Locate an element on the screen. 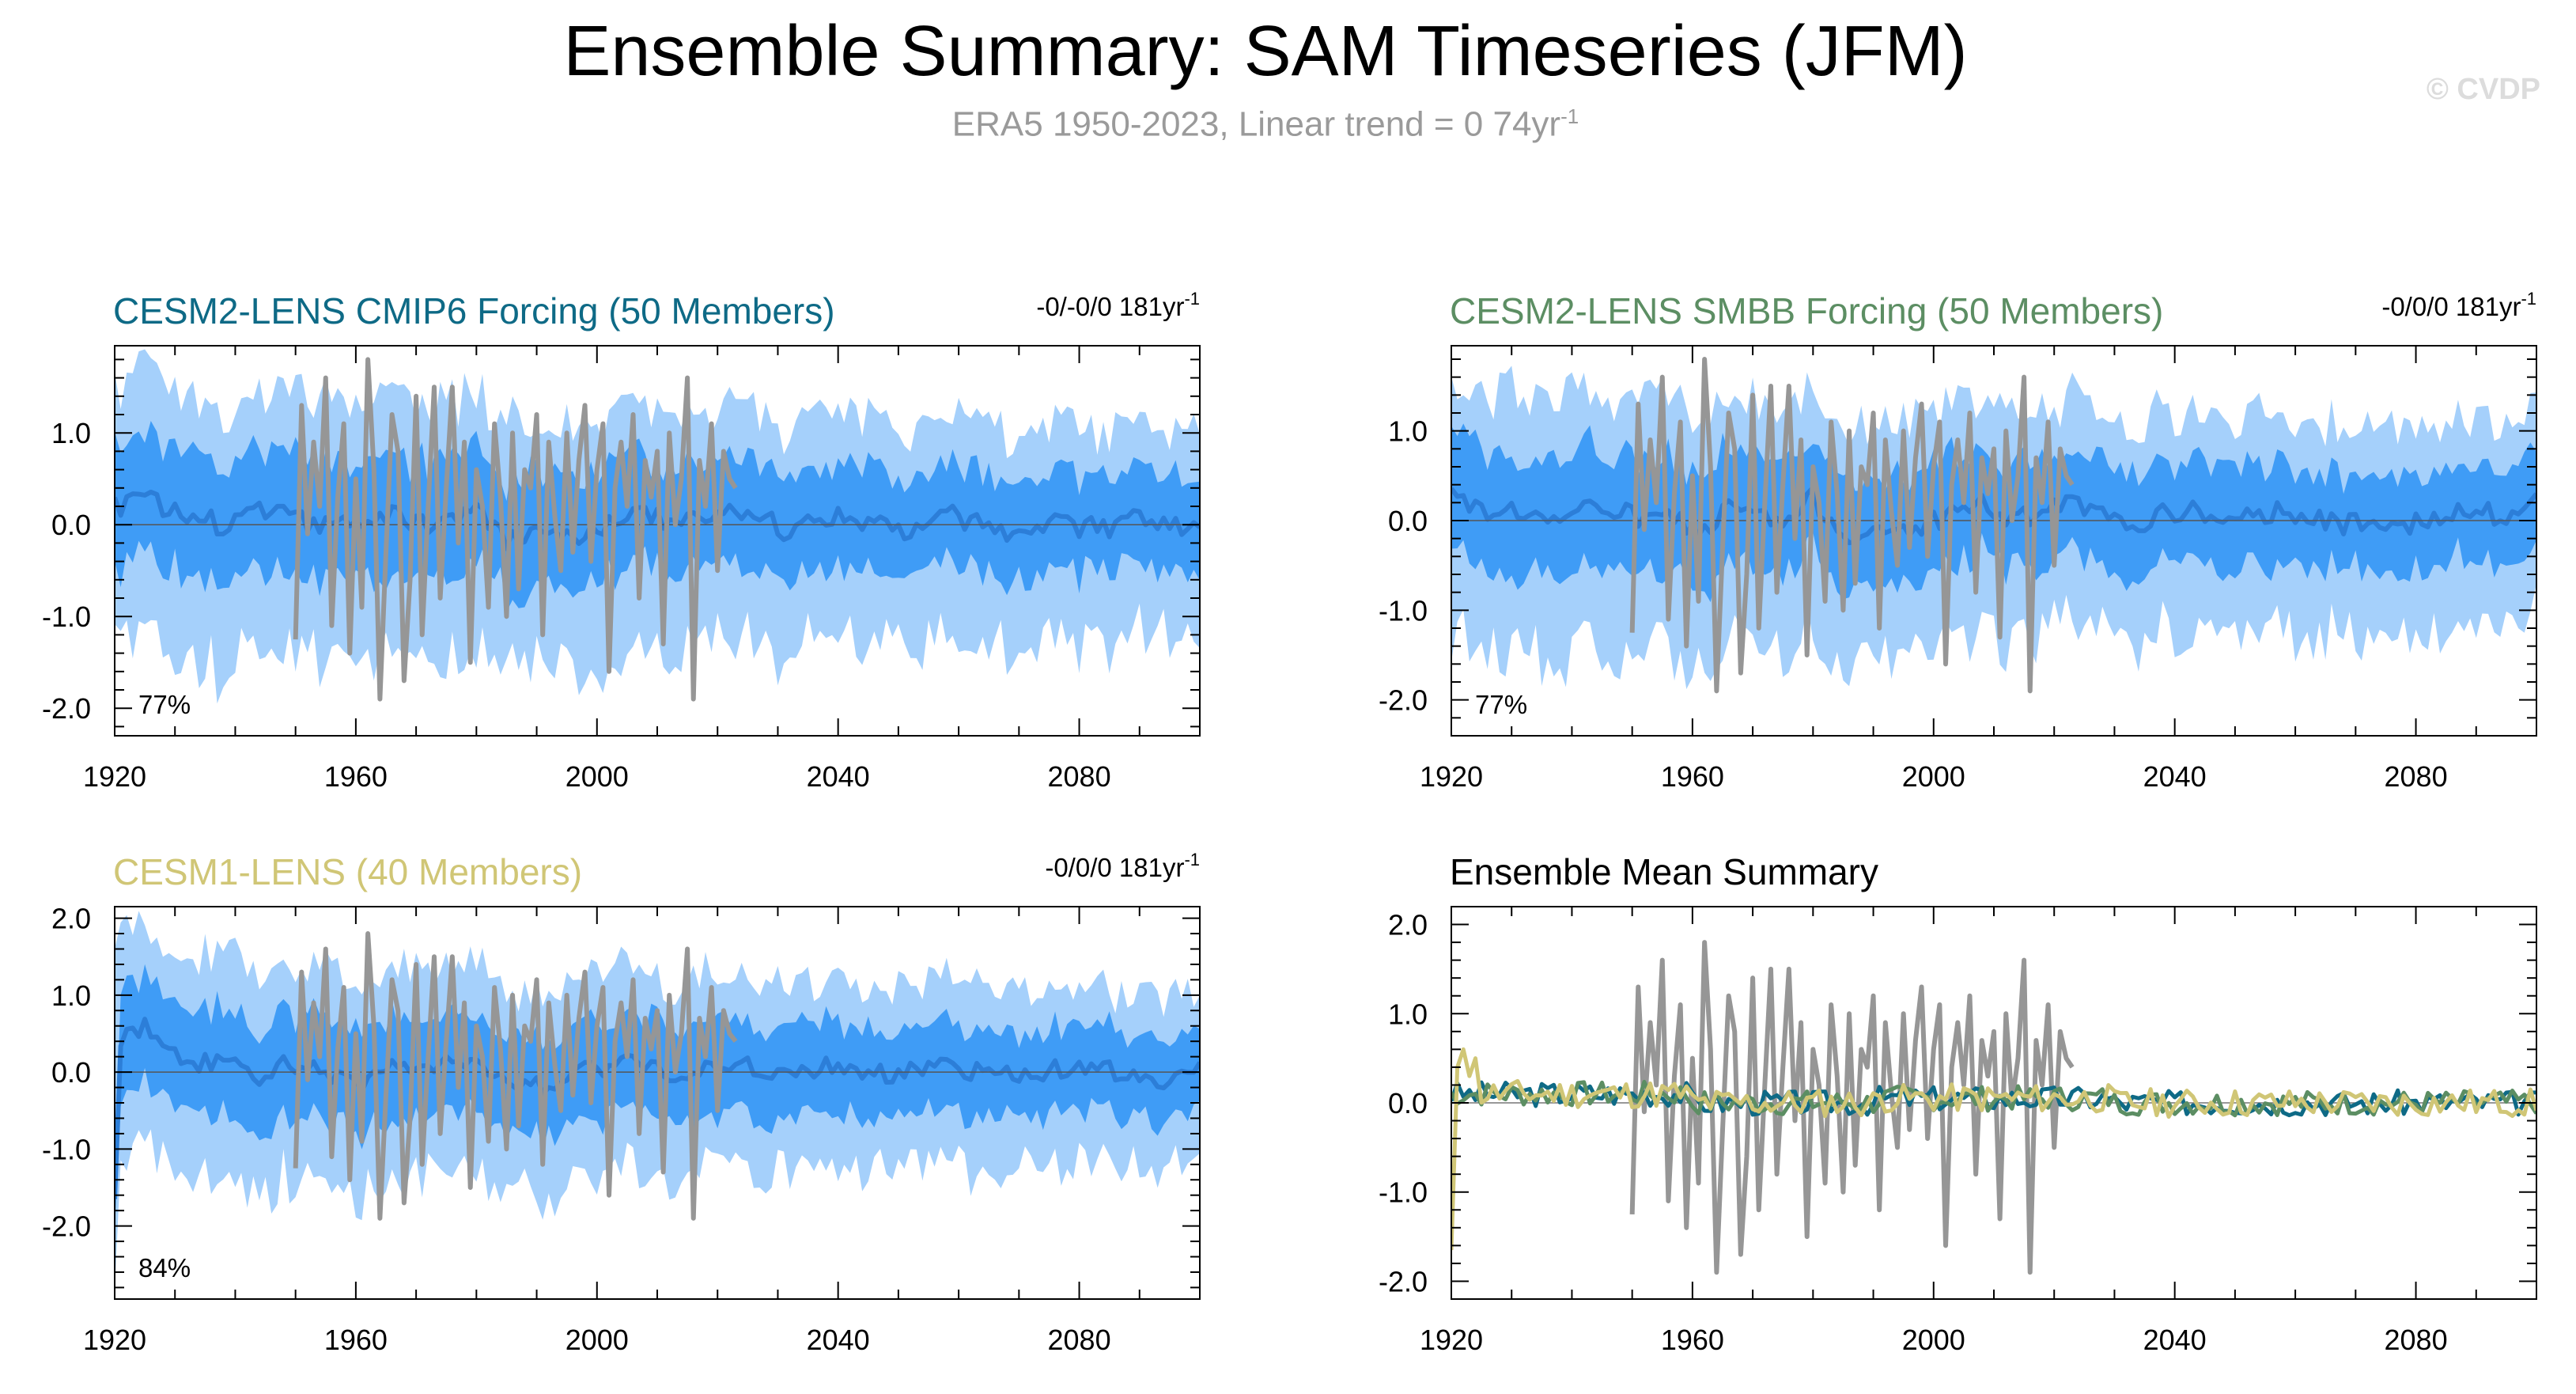 This screenshot has width=2576, height=1394. ensemble-mean-cesm1-line is located at coordinates (1994, 1149).